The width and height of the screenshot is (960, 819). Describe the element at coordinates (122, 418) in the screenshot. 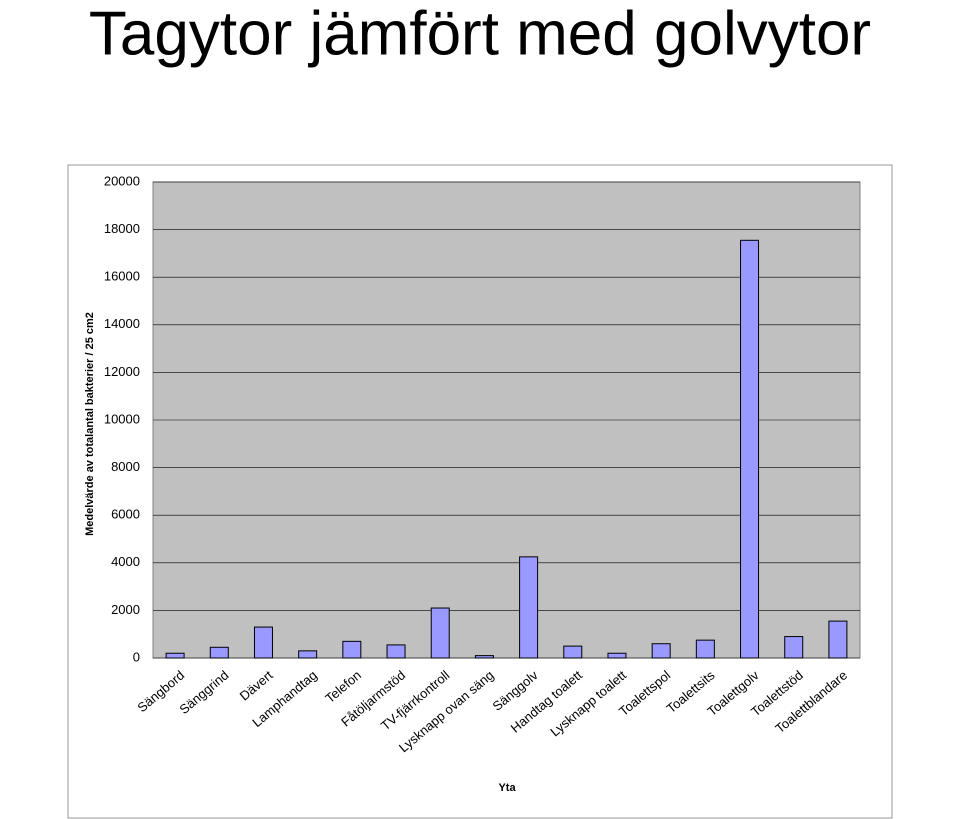

I see `y-tick-label: 10000` at that location.